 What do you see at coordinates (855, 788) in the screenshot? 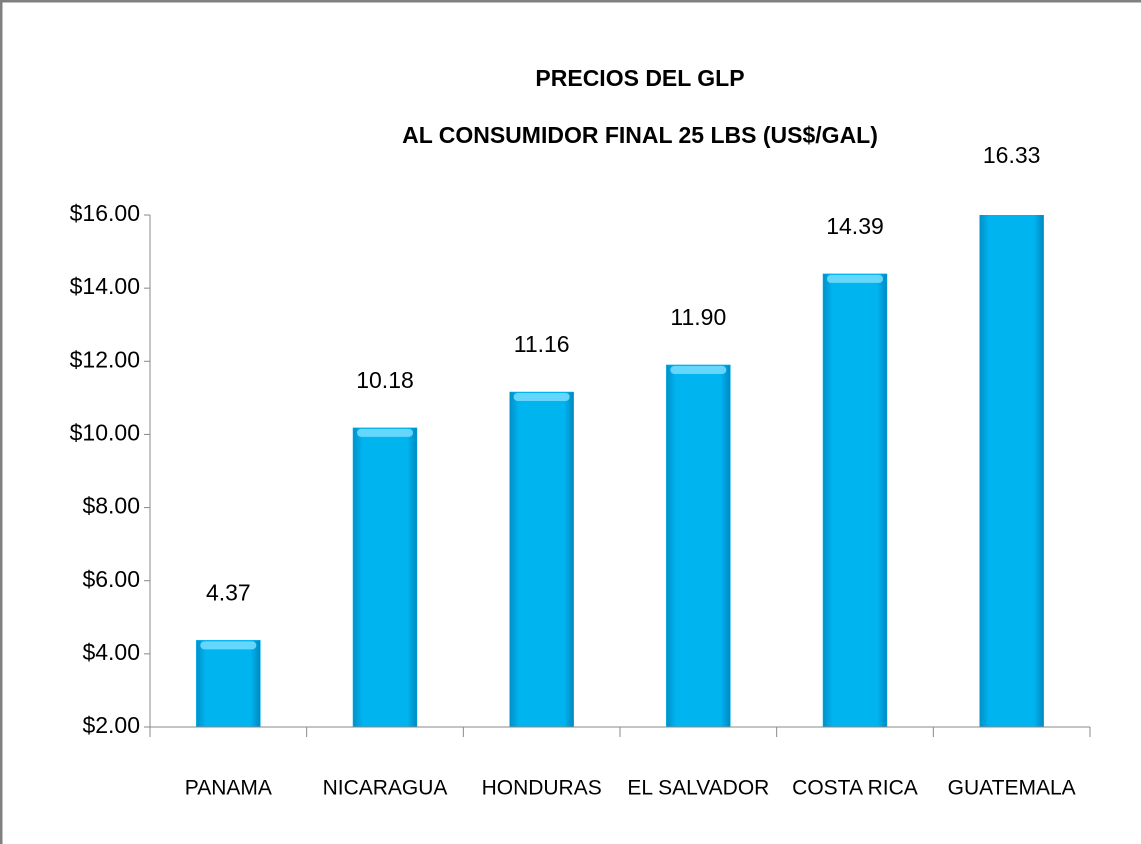
I see `x-tick-label: COSTA RICA` at bounding box center [855, 788].